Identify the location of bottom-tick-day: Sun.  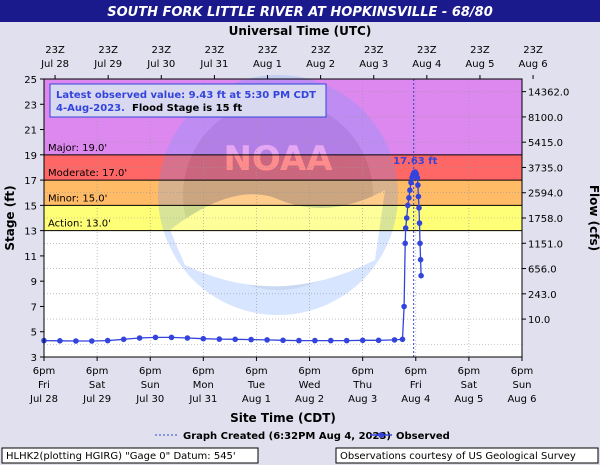
(521, 385).